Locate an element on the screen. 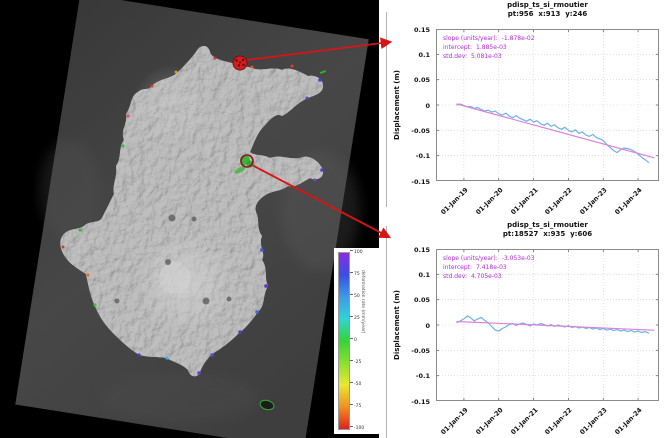  colorbar-tick-label: 100 is located at coordinates (356, 252).